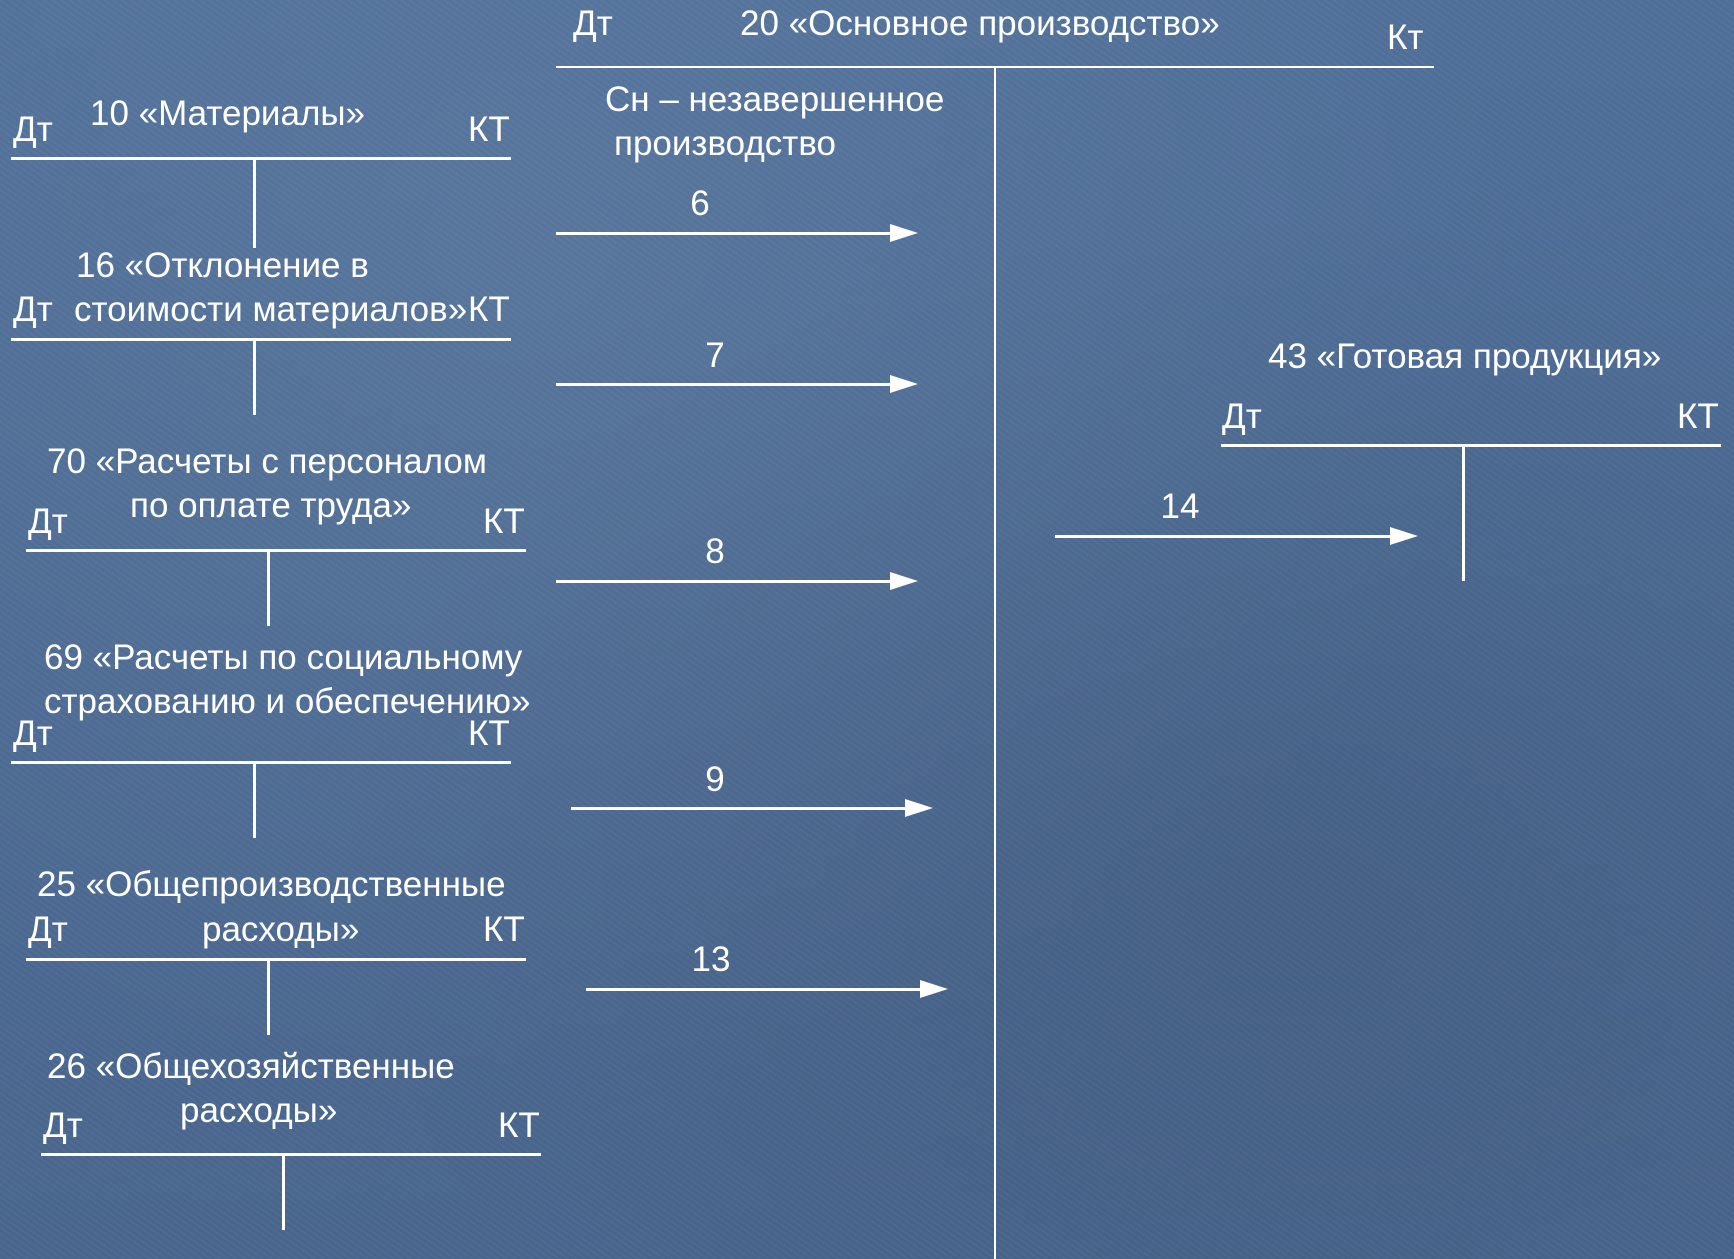 The height and width of the screenshot is (1259, 1734). Describe the element at coordinates (711, 959) in the screenshot. I see `arrow-label: 13` at that location.